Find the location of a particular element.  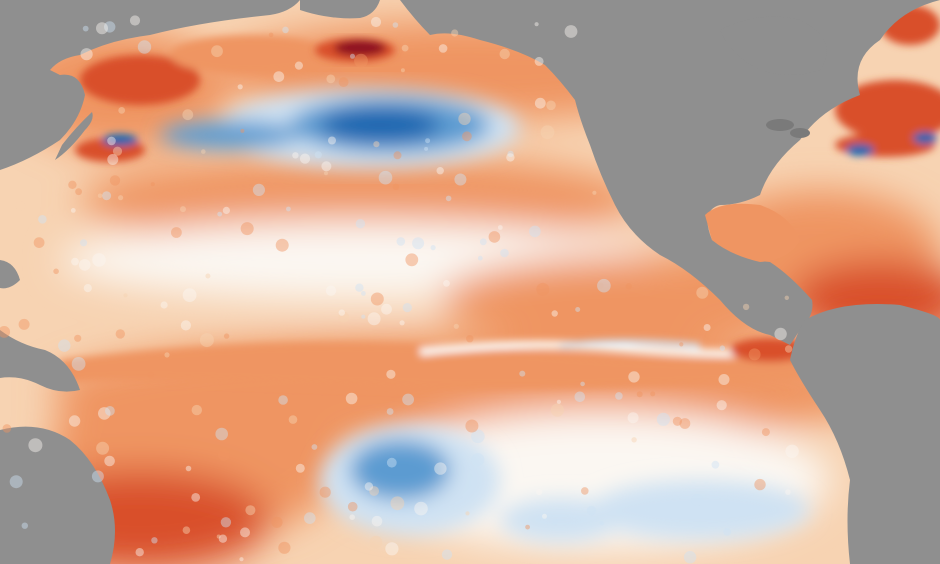

australia is located at coordinates (57, 495).